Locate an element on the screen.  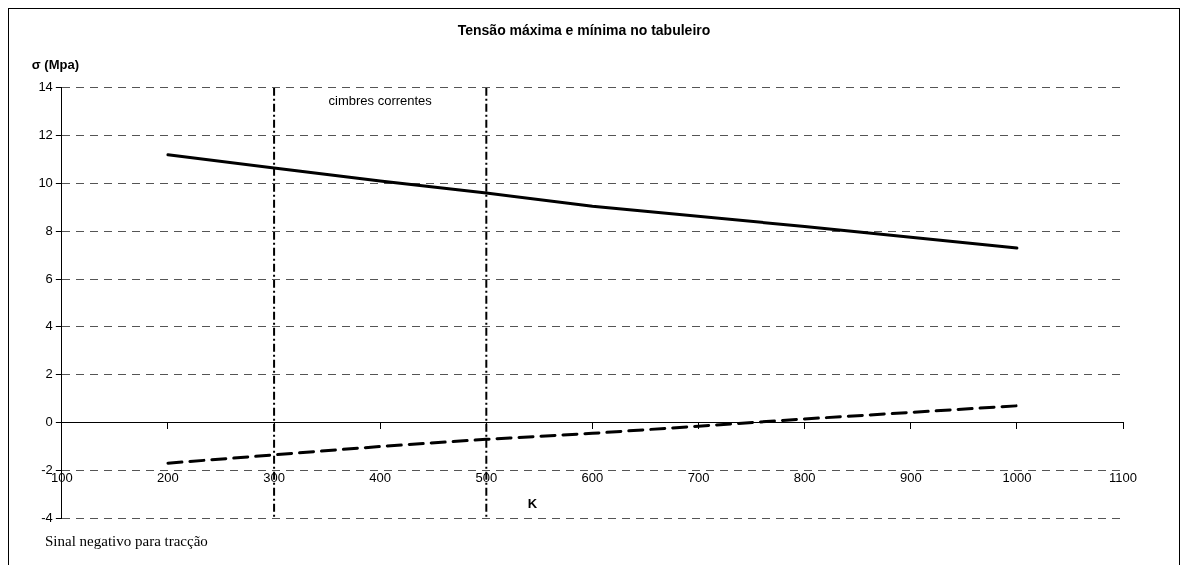
x-tick-label: 400 is located at coordinates (380, 477).